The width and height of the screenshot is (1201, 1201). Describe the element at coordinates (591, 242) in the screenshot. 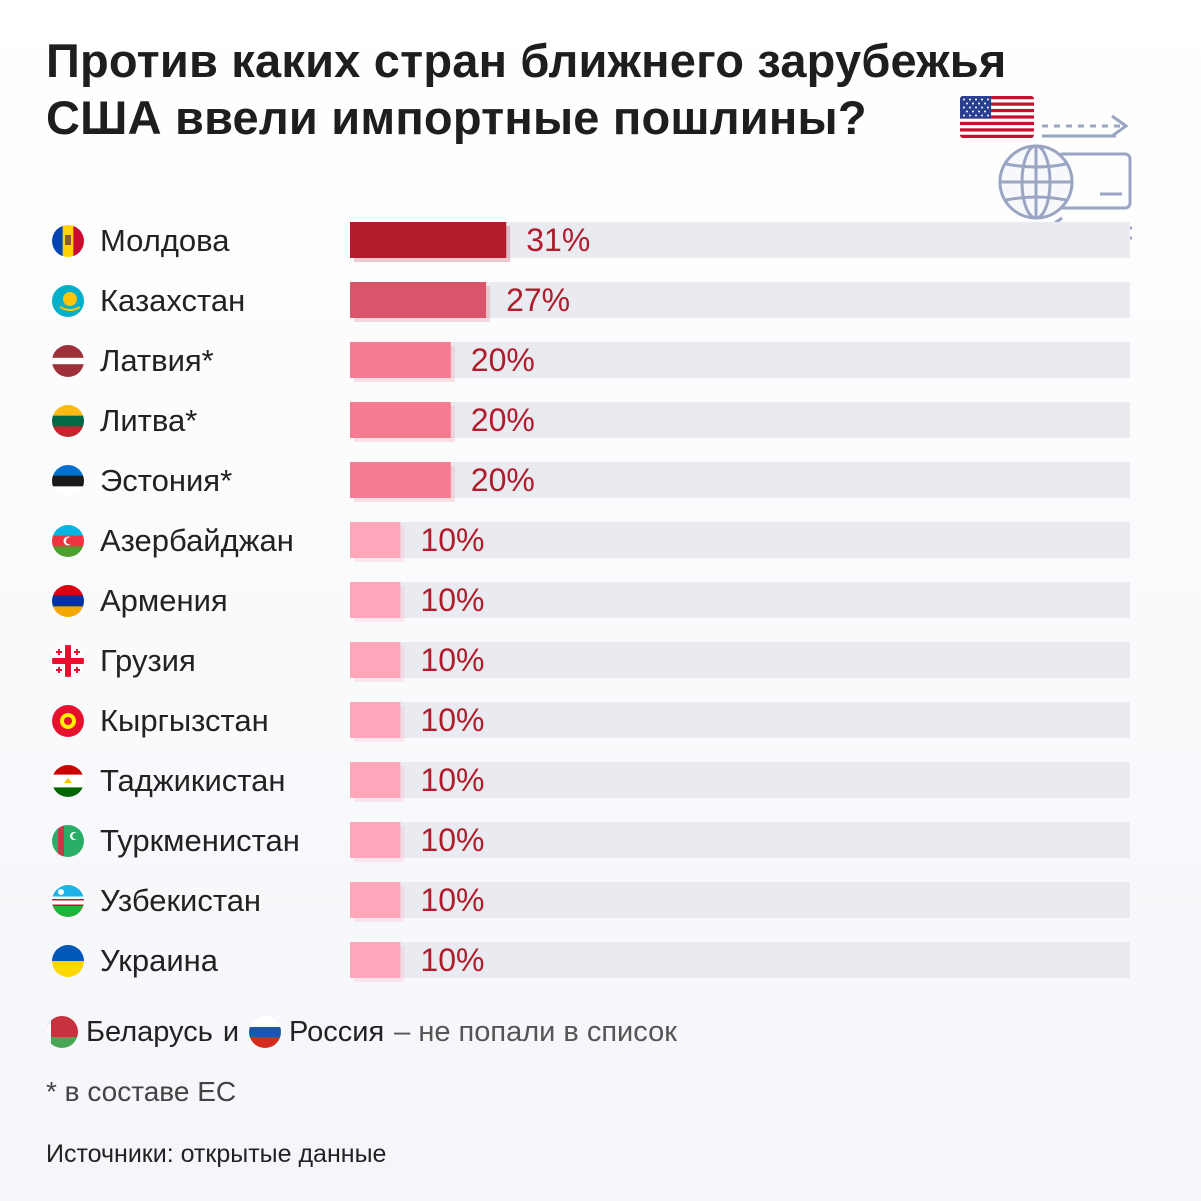

I see `bar-row: 31% Молдова` at that location.